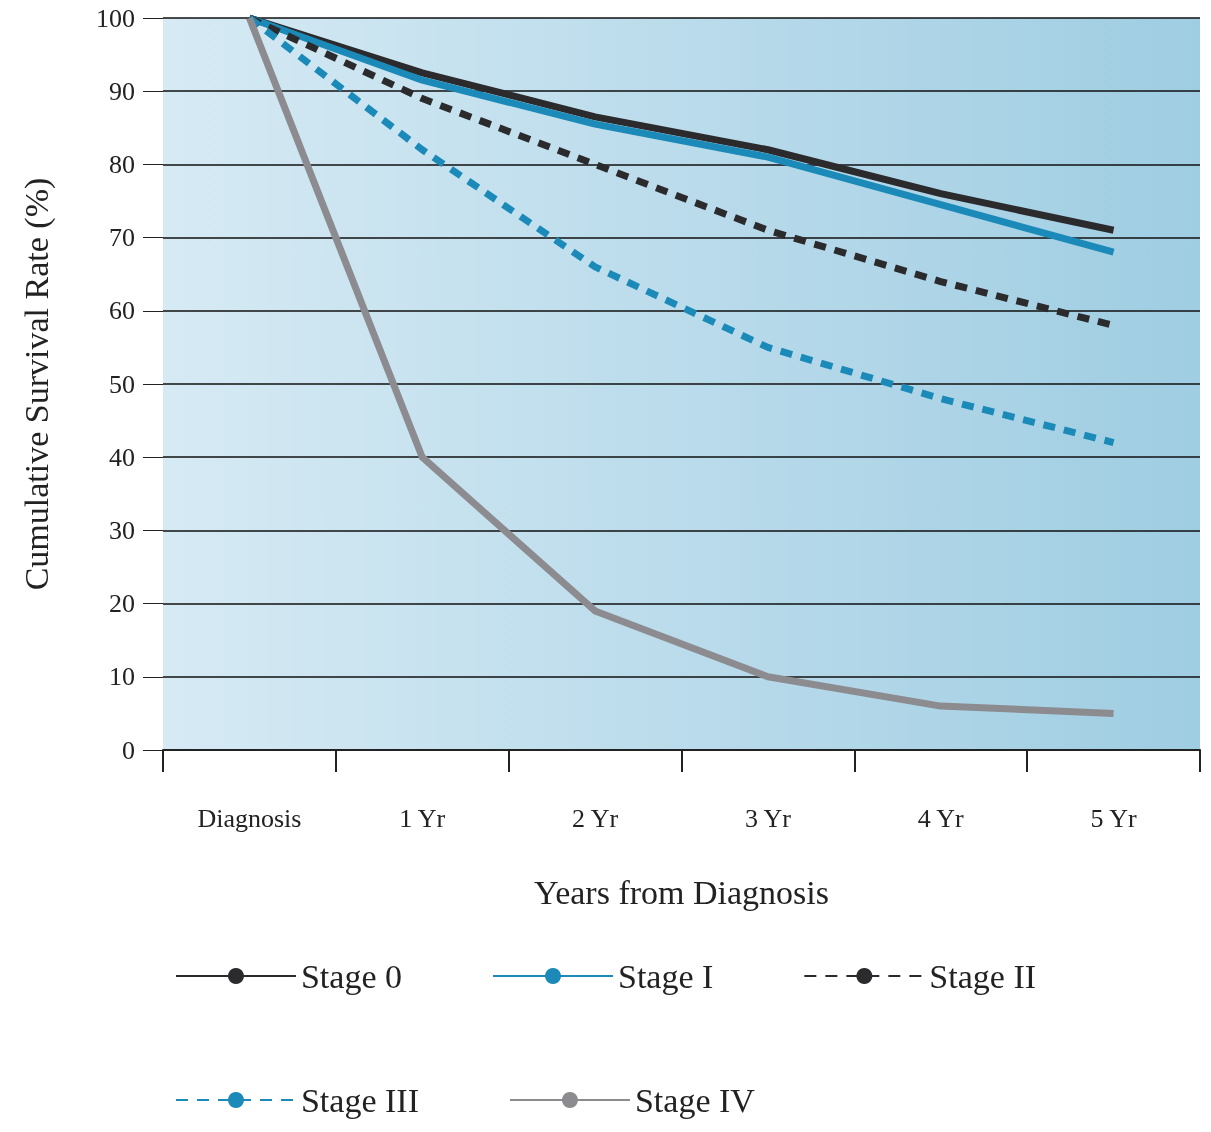 Image resolution: width=1211 pixels, height=1132 pixels. What do you see at coordinates (122, 457) in the screenshot?
I see `y-tick-label: 40` at bounding box center [122, 457].